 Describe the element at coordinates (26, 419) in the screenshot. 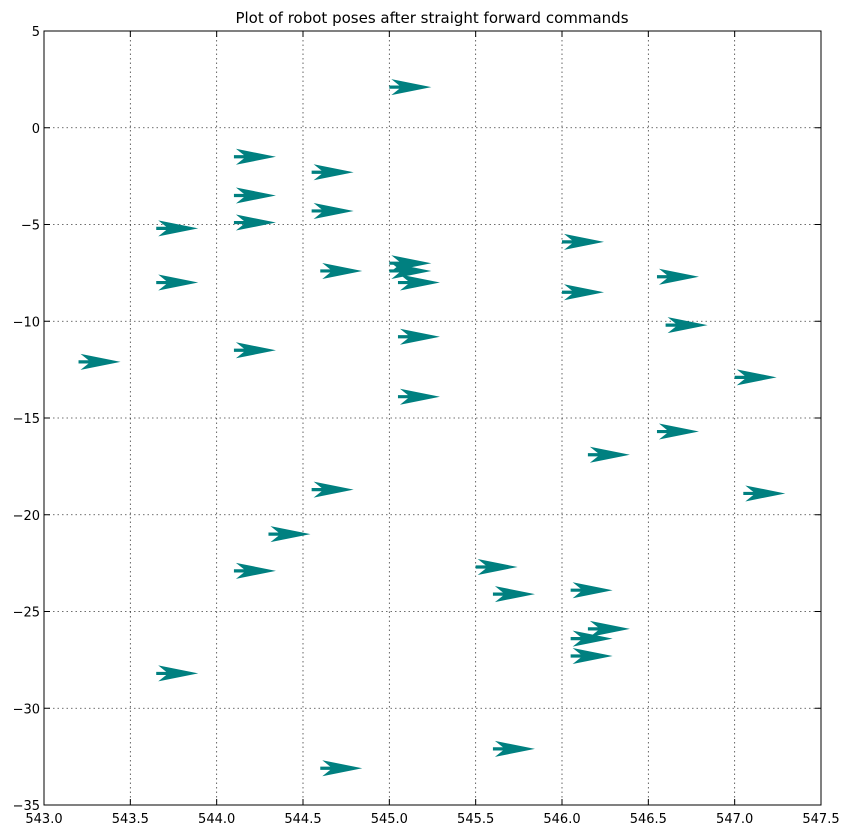

I see `y-tick-label: −15` at that location.